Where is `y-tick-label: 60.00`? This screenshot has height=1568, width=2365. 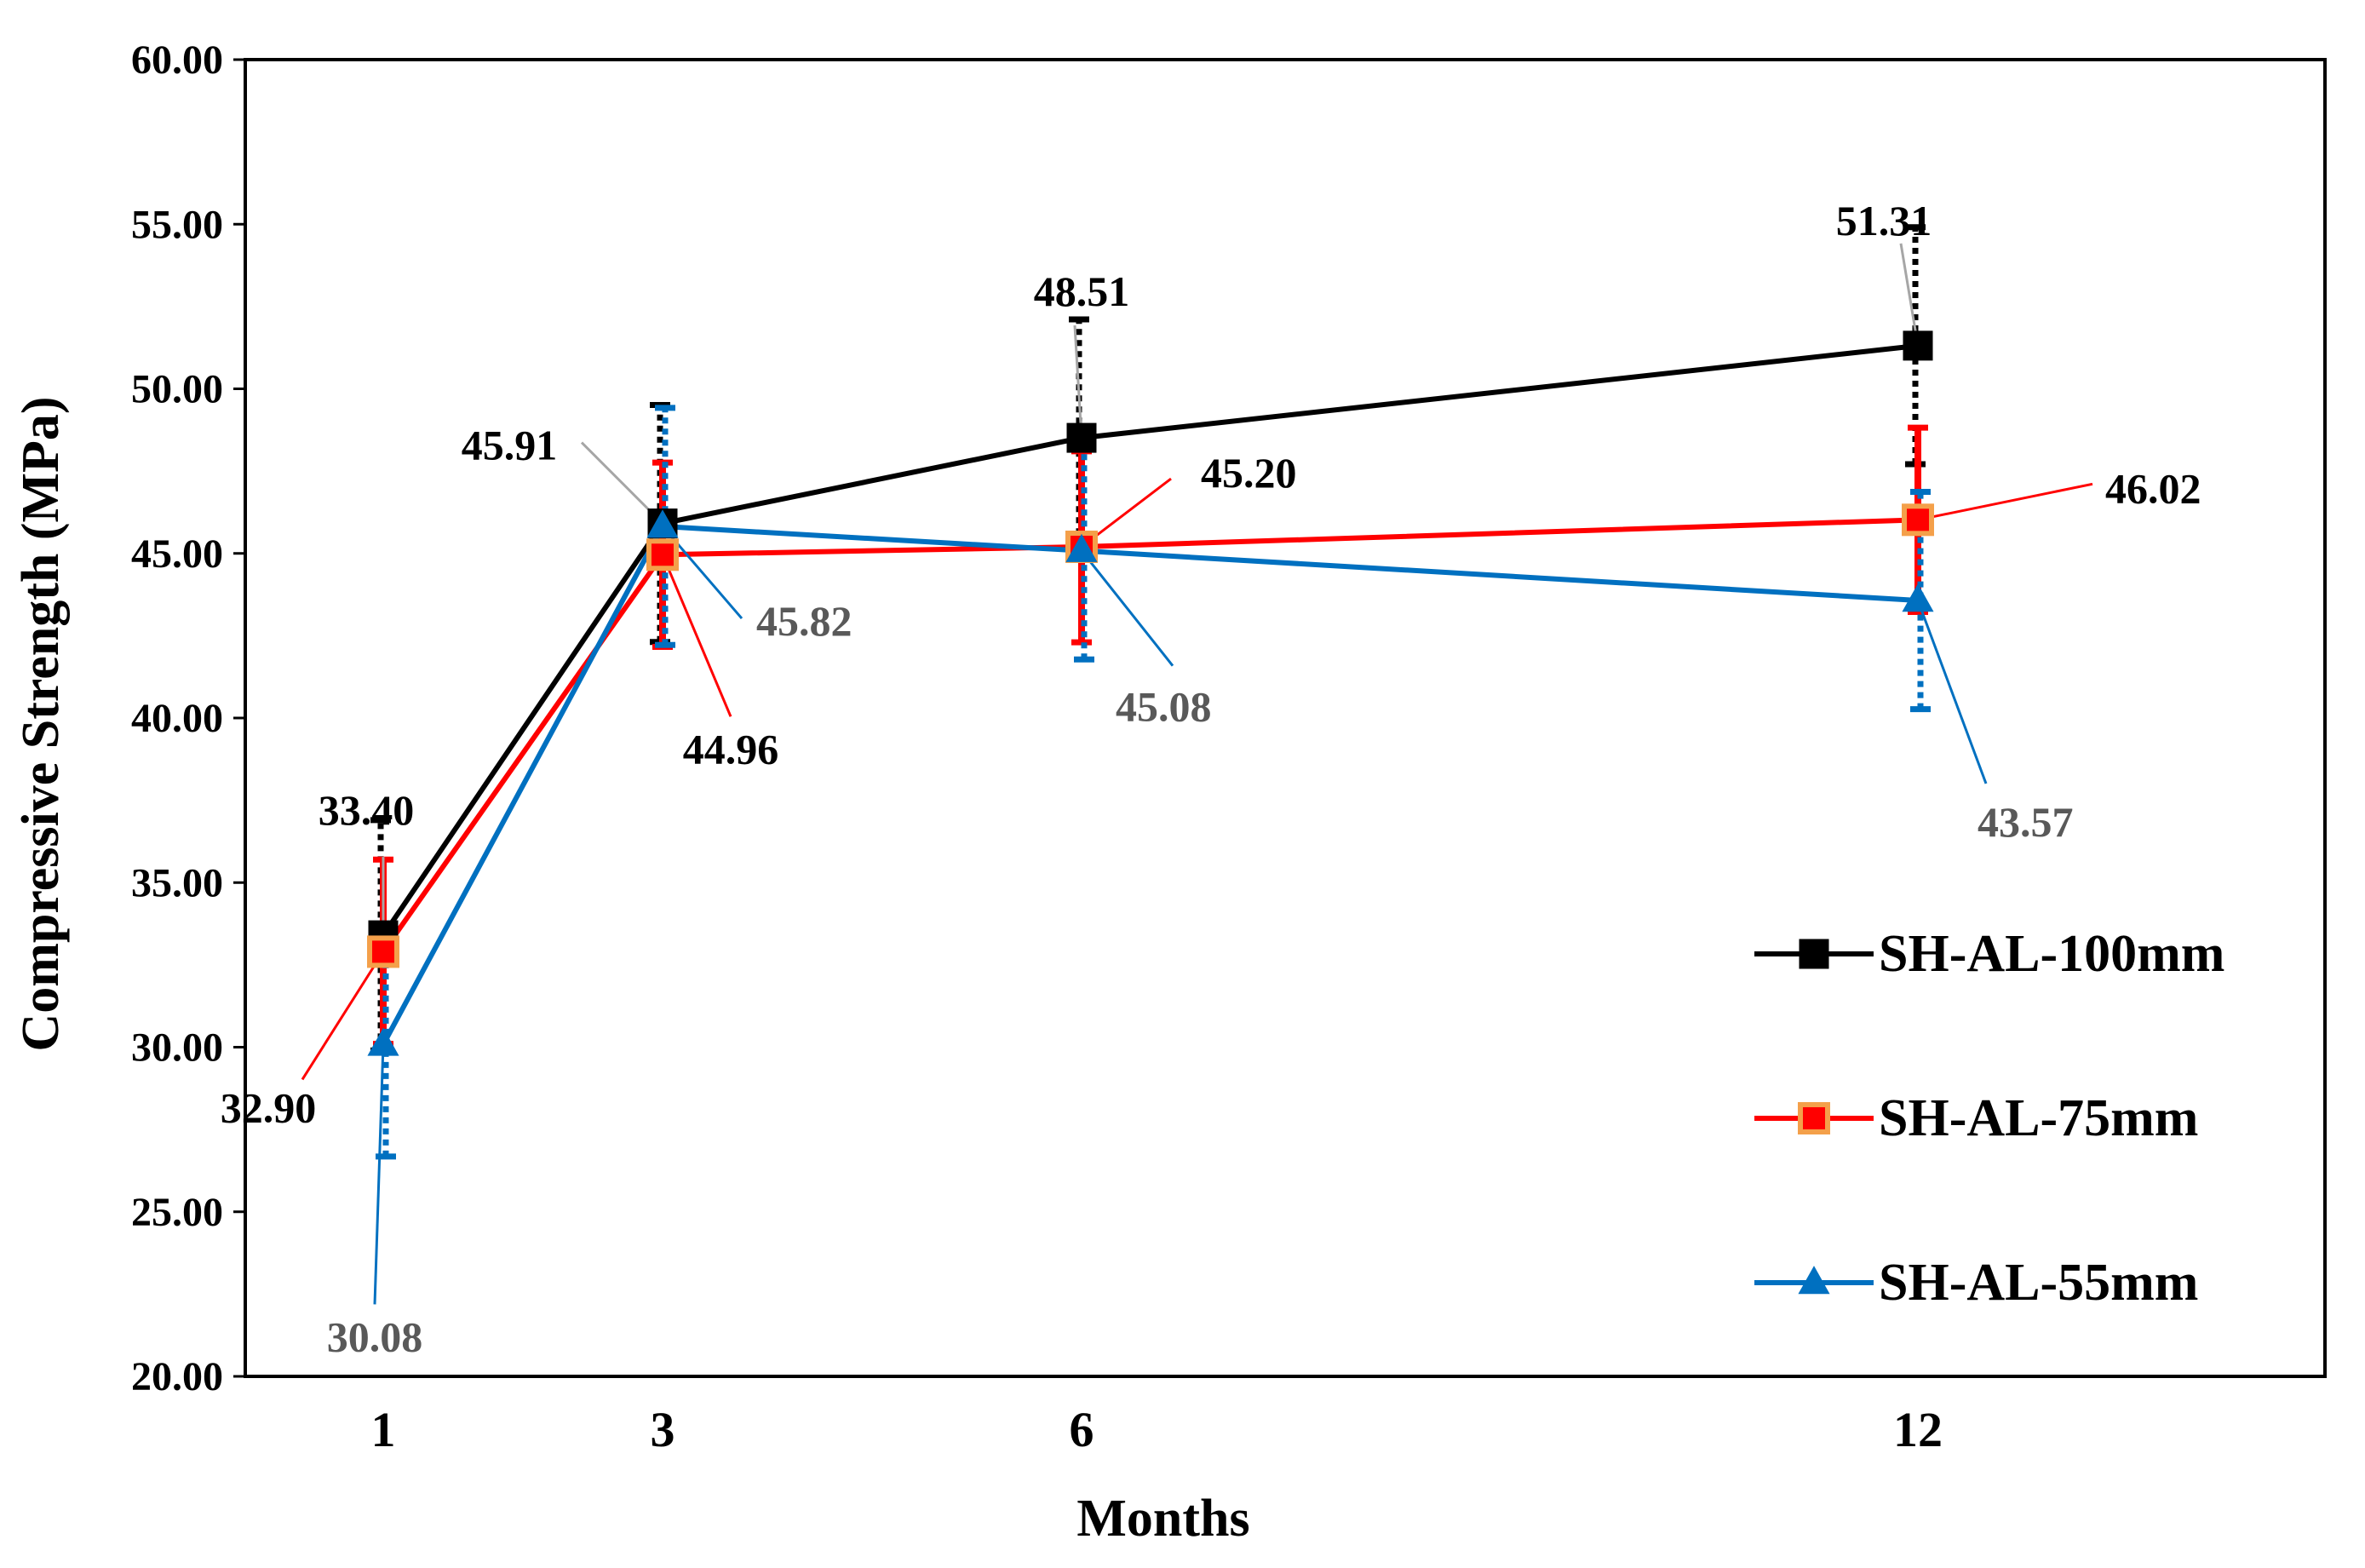
y-tick-label: 60.00 is located at coordinates (177, 60).